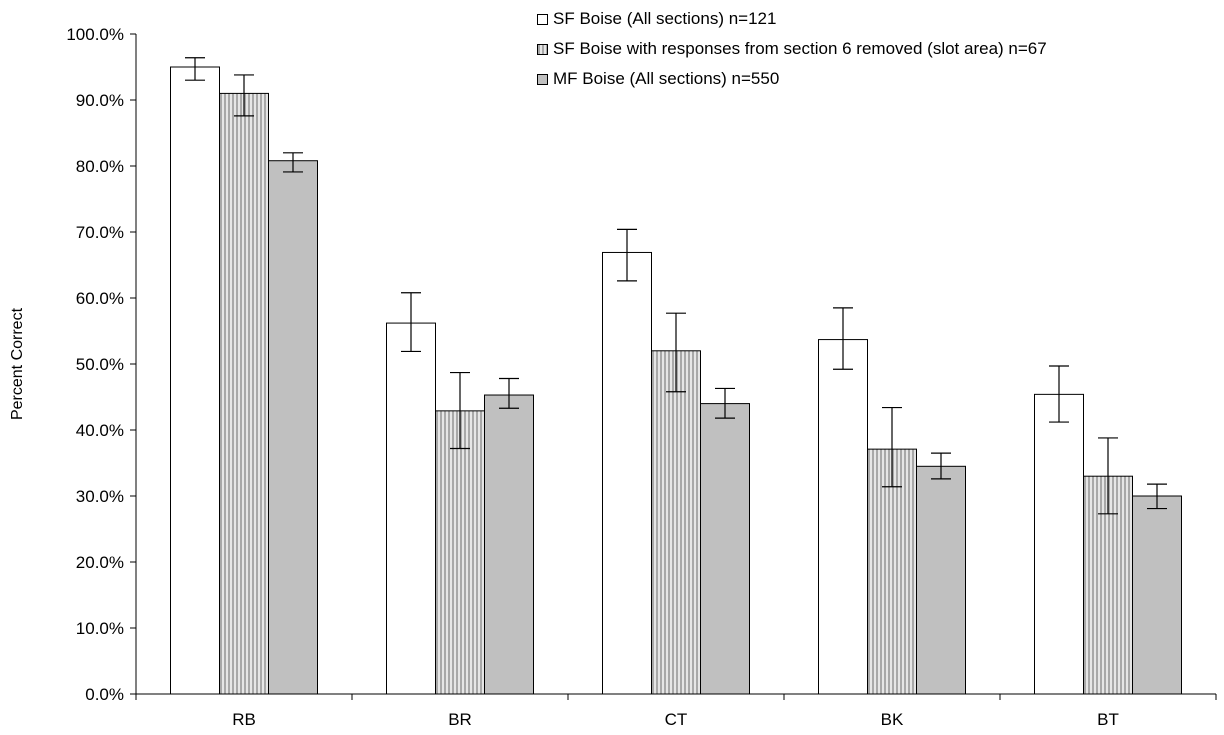 The height and width of the screenshot is (735, 1224). Describe the element at coordinates (460, 719) in the screenshot. I see `x-tick-label: BR` at that location.